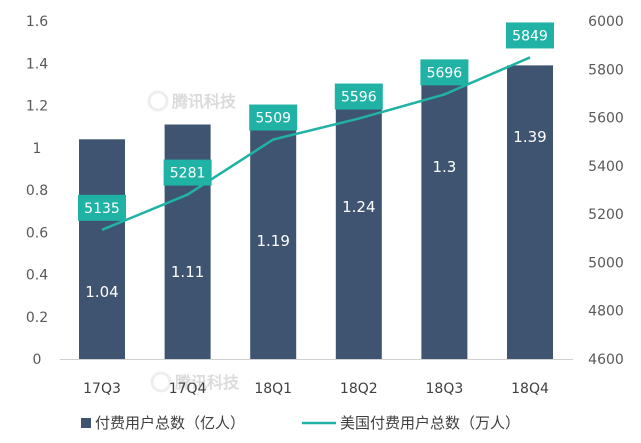  I want to click on y-left-tick-label: 1, so click(37, 149).